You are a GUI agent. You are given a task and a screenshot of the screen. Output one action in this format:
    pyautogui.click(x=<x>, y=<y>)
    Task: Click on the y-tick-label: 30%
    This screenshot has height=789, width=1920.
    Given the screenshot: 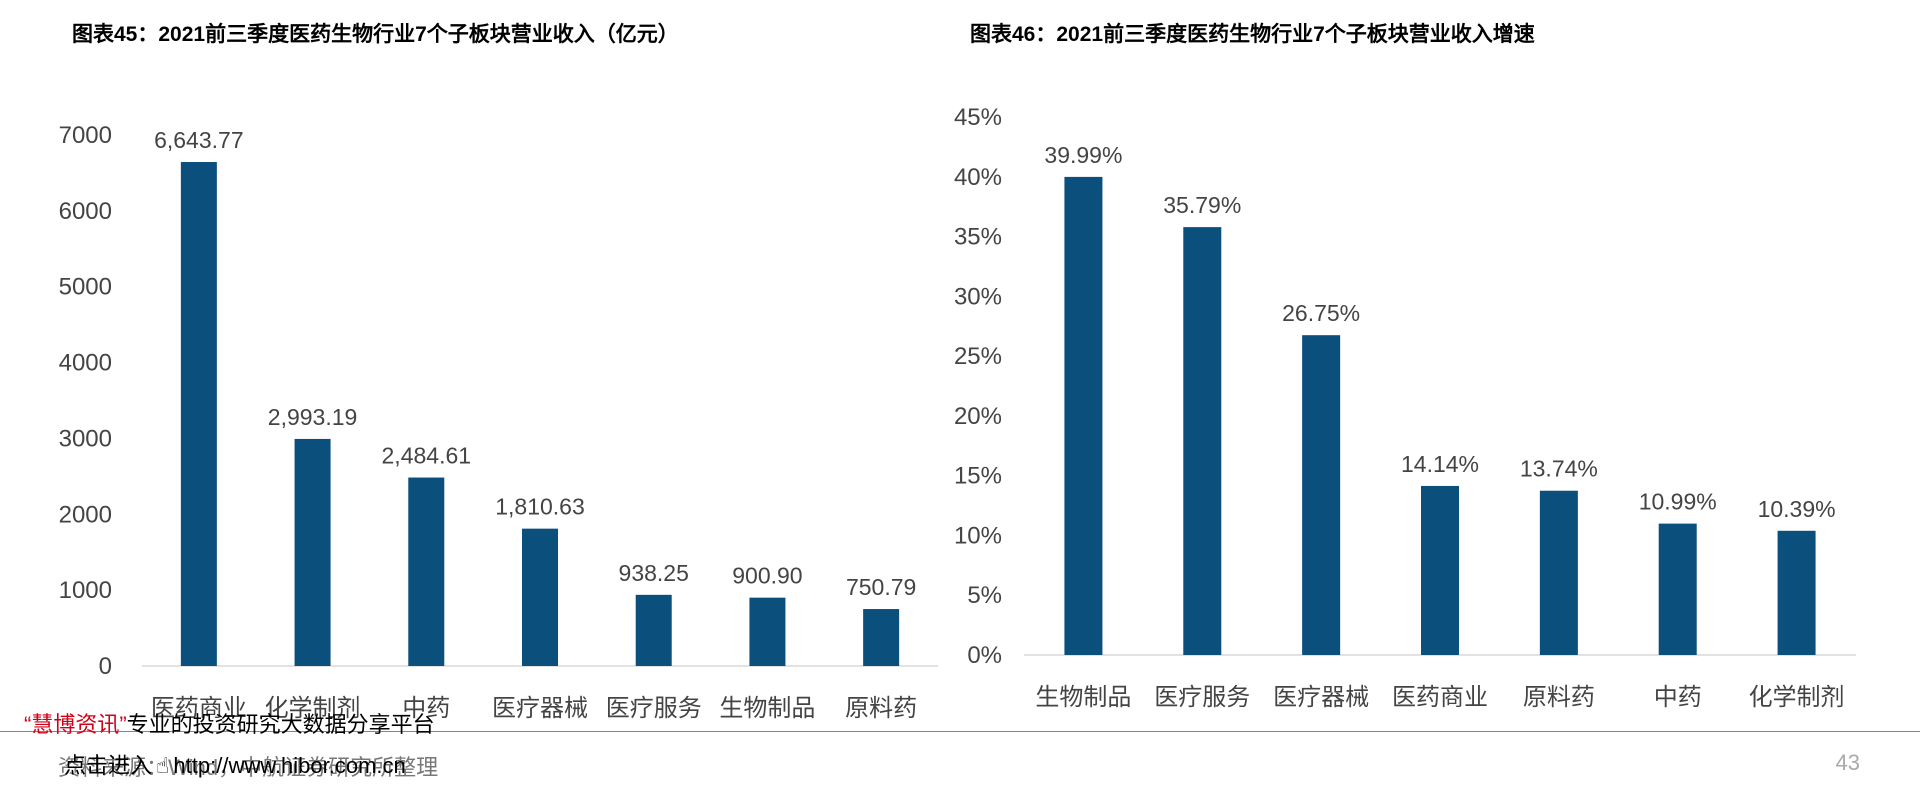 What is the action you would take?
    pyautogui.click(x=978, y=296)
    